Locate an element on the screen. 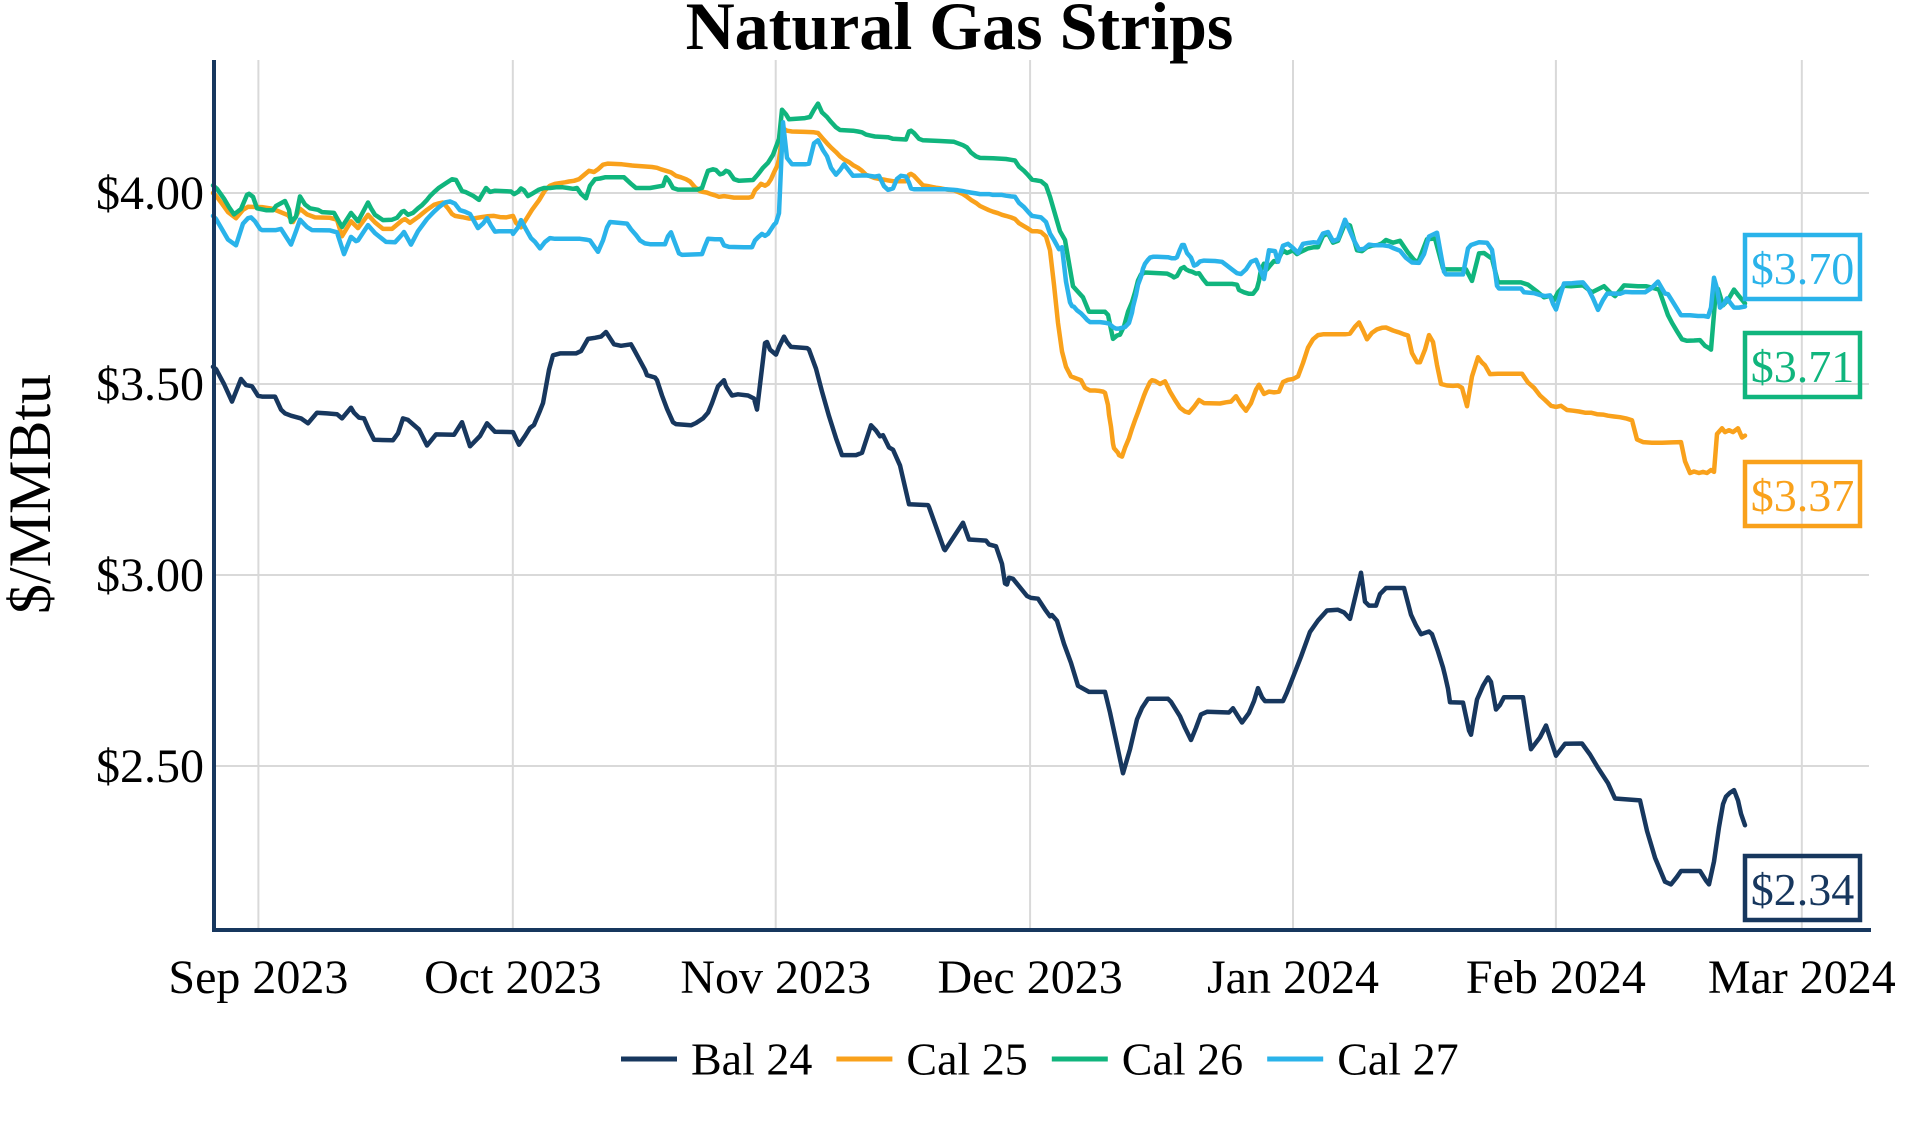 The image size is (1920, 1128). svg-text: $3.00 is located at coordinates (150, 575).